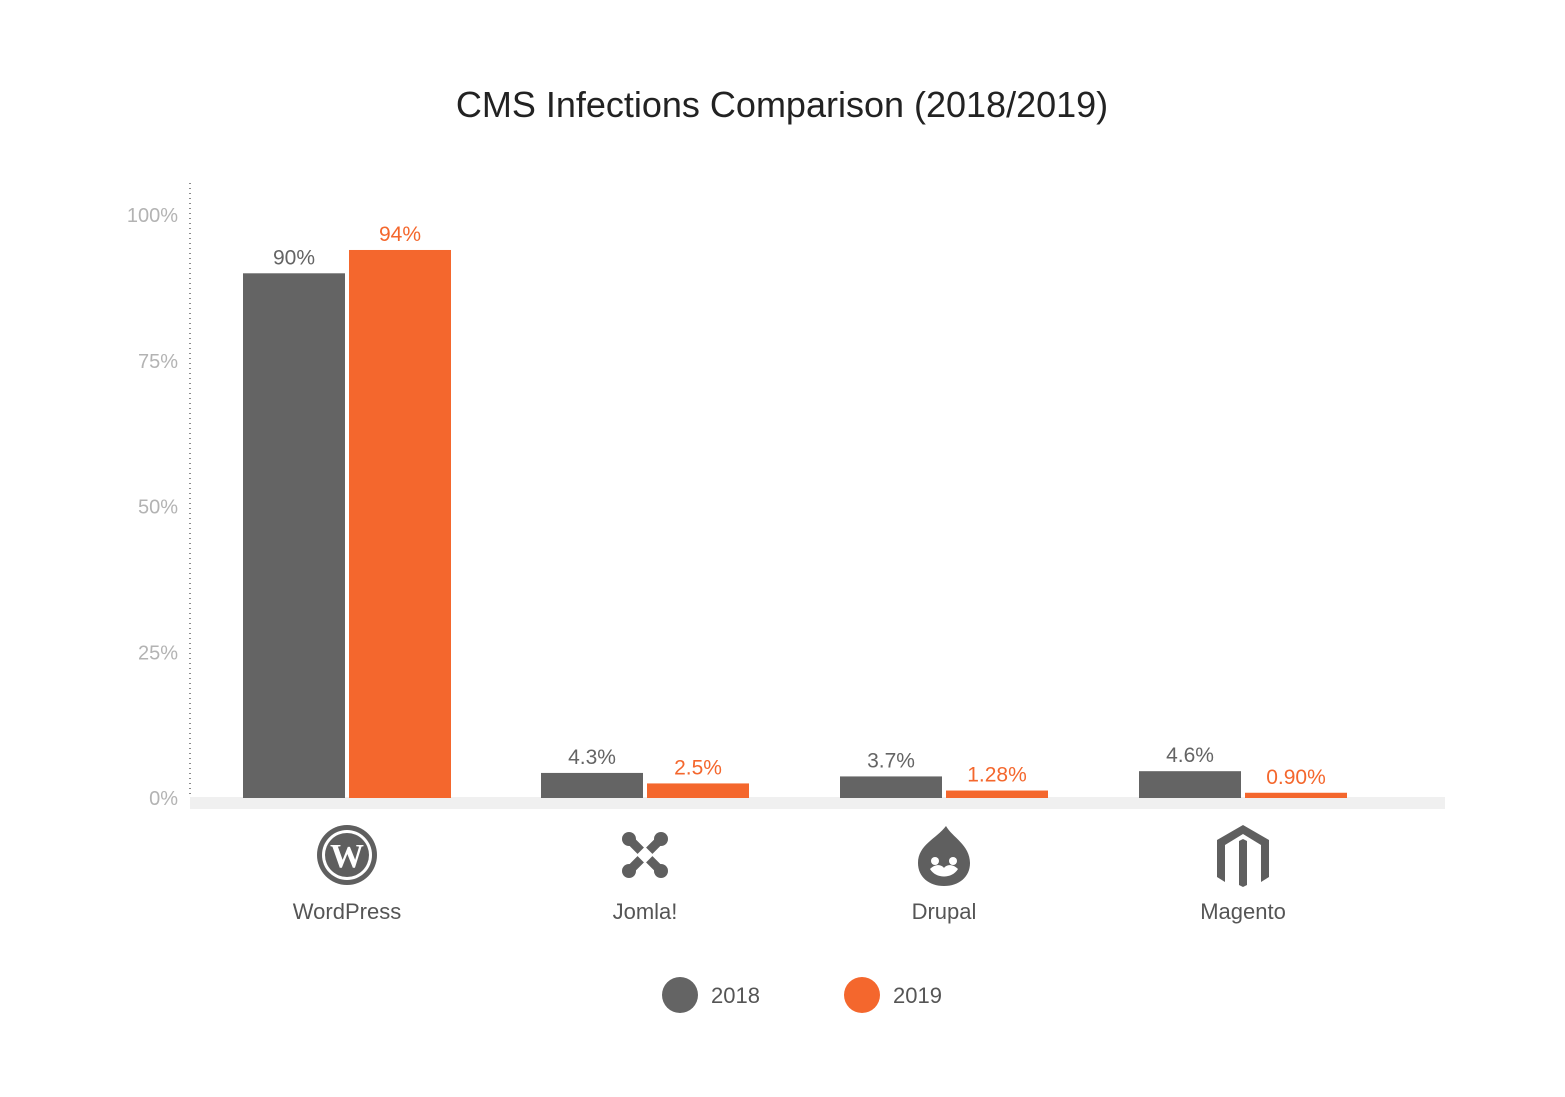 The height and width of the screenshot is (1097, 1565). What do you see at coordinates (891, 787) in the screenshot?
I see `bar-drupal-2018` at bounding box center [891, 787].